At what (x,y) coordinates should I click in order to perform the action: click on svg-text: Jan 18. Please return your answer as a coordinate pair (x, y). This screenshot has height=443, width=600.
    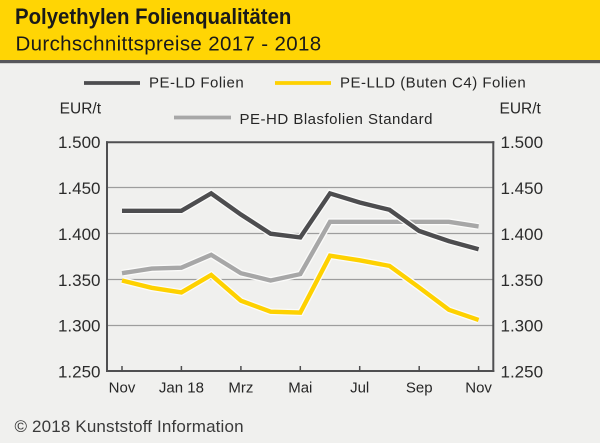
    Looking at the image, I should click on (181, 387).